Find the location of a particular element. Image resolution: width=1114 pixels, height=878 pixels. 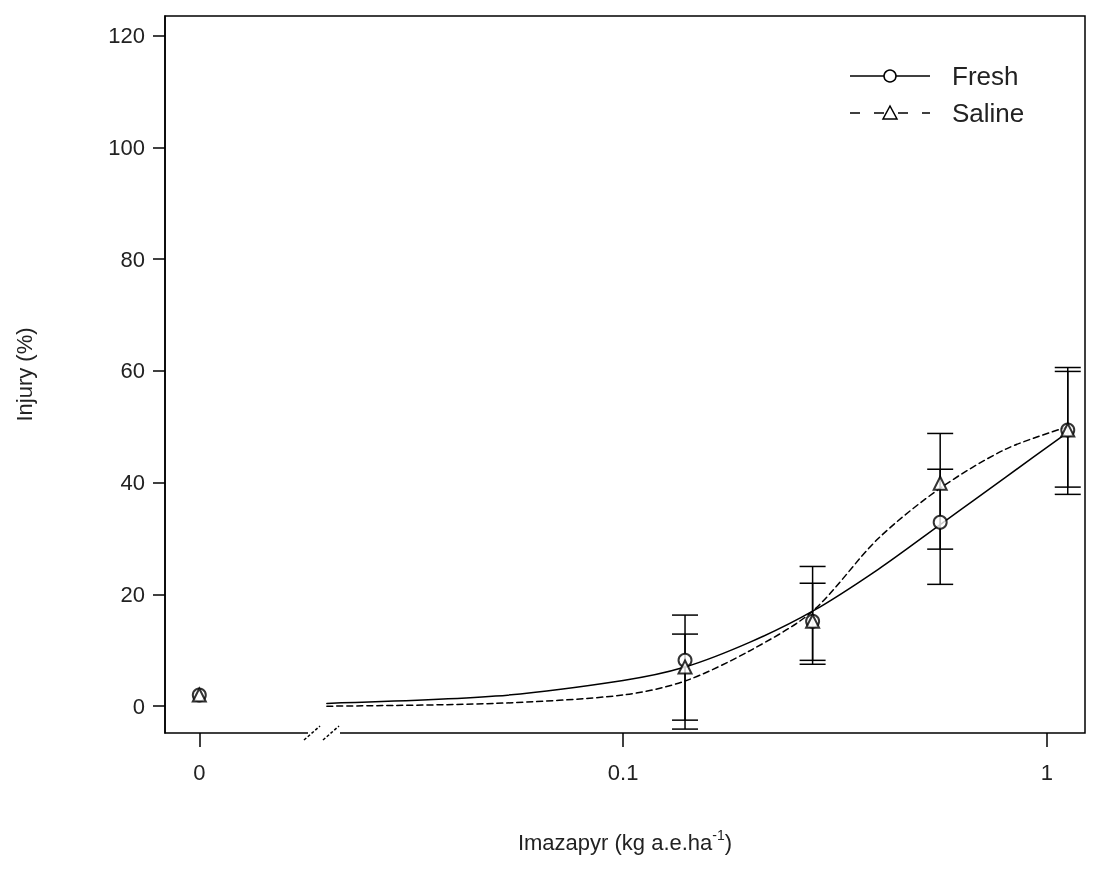

legend-label: Fresh is located at coordinates (985, 76).